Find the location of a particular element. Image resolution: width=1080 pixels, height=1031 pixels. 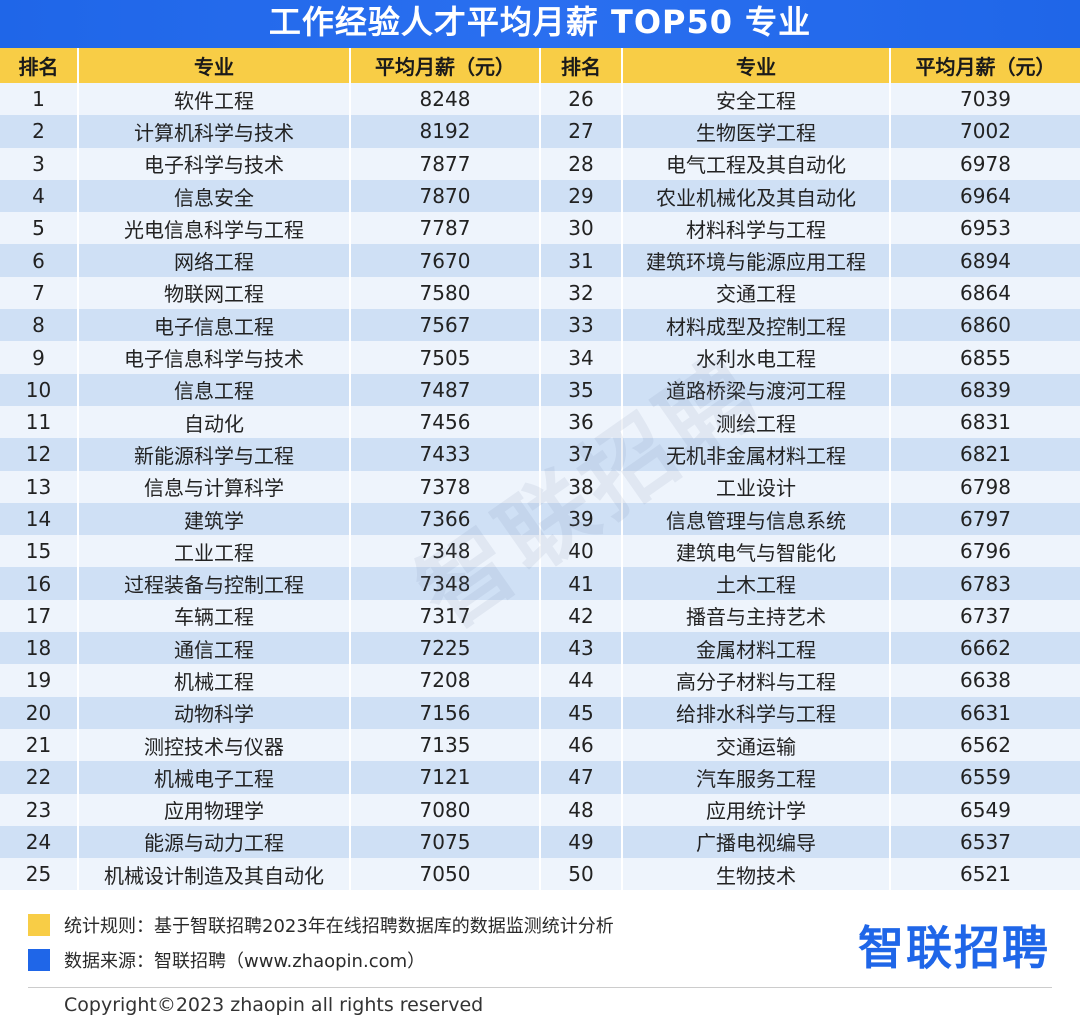

table-row: 4 信息安全 7870 29 农业机械化及其自动化 6964 is located at coordinates (540, 196).